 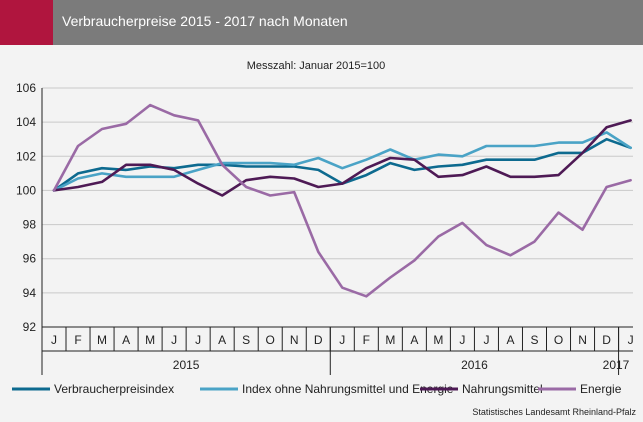 What do you see at coordinates (26, 122) in the screenshot?
I see `y-tick-label: 104` at bounding box center [26, 122].